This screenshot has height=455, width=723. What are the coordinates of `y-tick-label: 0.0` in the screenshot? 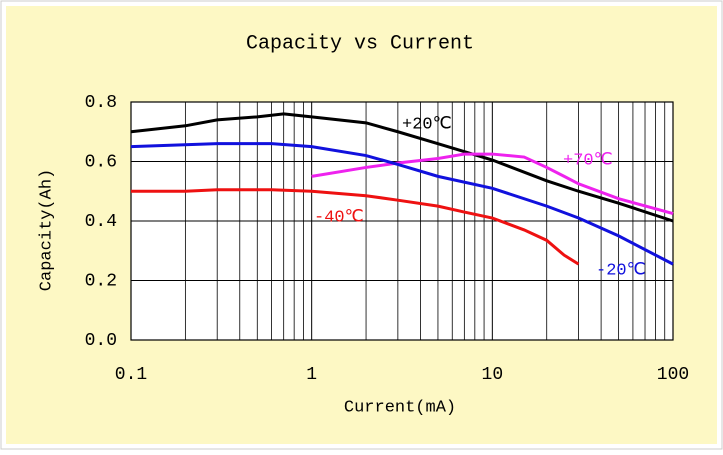 It's located at (101, 341).